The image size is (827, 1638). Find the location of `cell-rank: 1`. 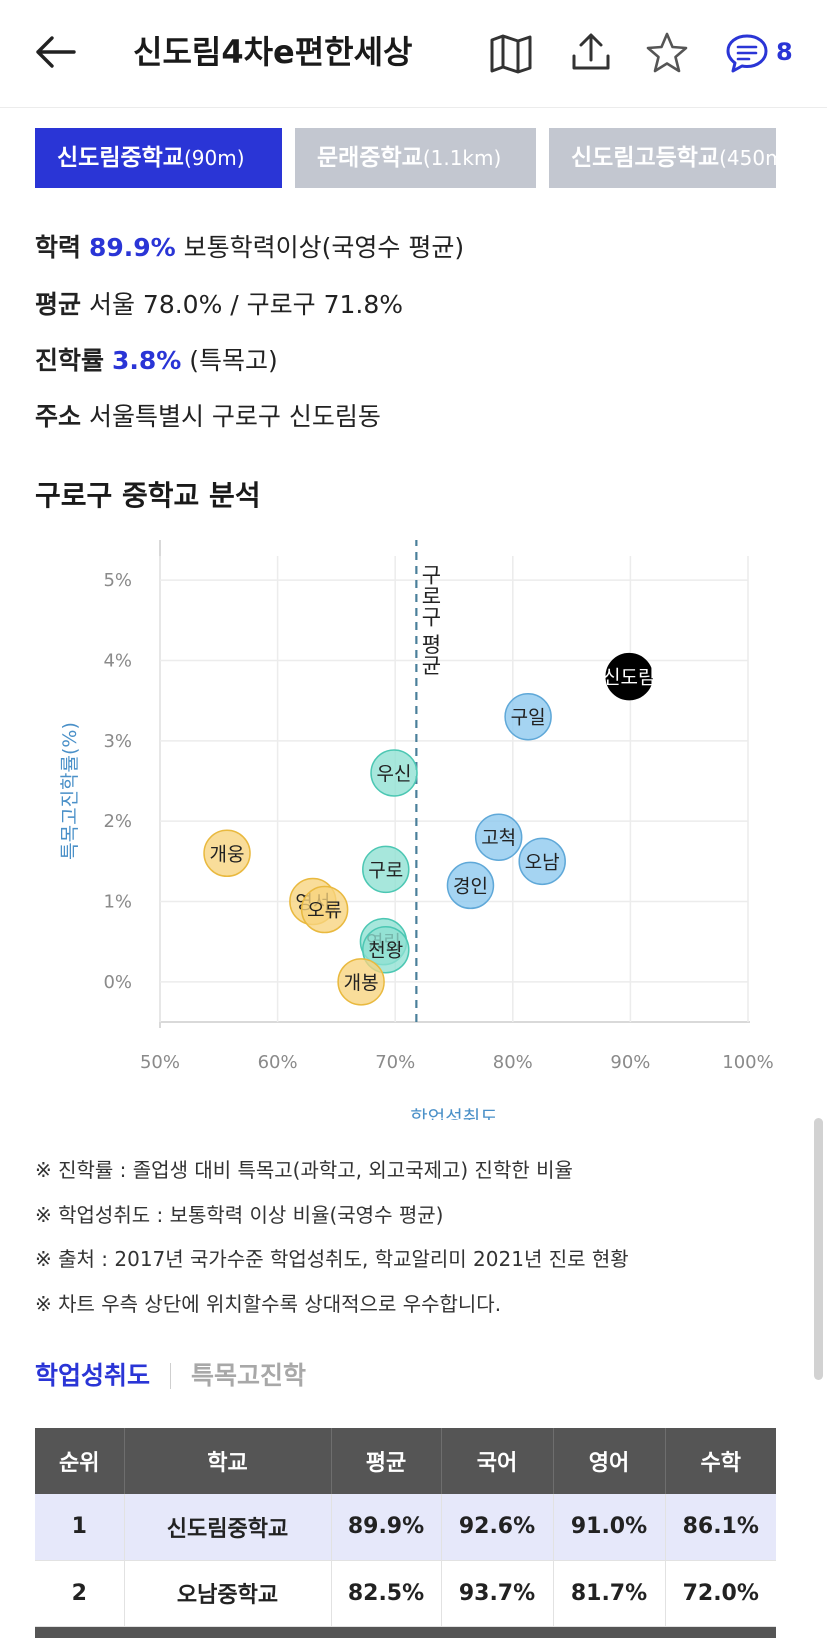

cell-rank: 1 is located at coordinates (80, 1527).